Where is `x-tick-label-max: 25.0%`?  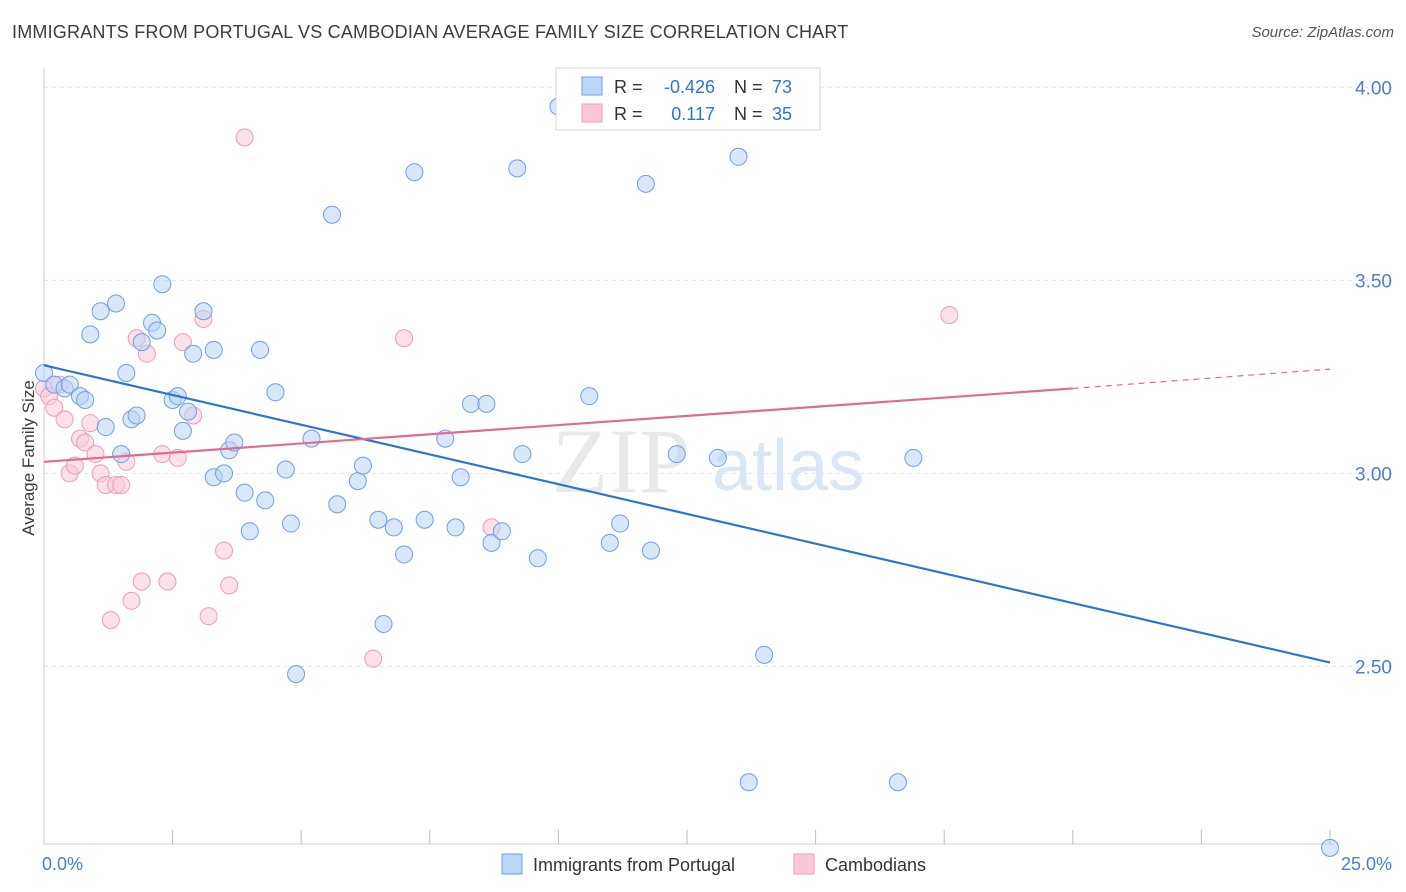 x-tick-label-max: 25.0% is located at coordinates (1366, 864).